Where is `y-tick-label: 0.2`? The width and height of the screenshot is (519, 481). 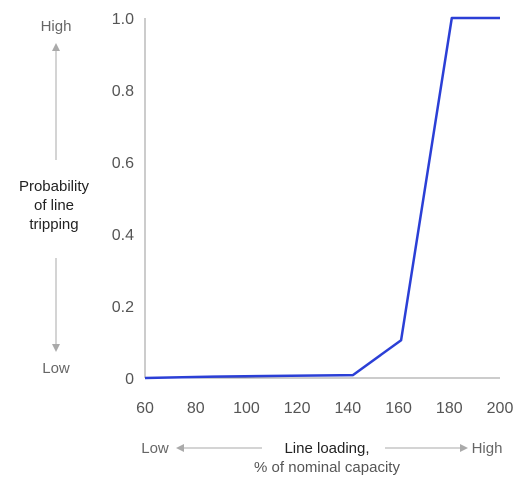 y-tick-label: 0.2 is located at coordinates (123, 307).